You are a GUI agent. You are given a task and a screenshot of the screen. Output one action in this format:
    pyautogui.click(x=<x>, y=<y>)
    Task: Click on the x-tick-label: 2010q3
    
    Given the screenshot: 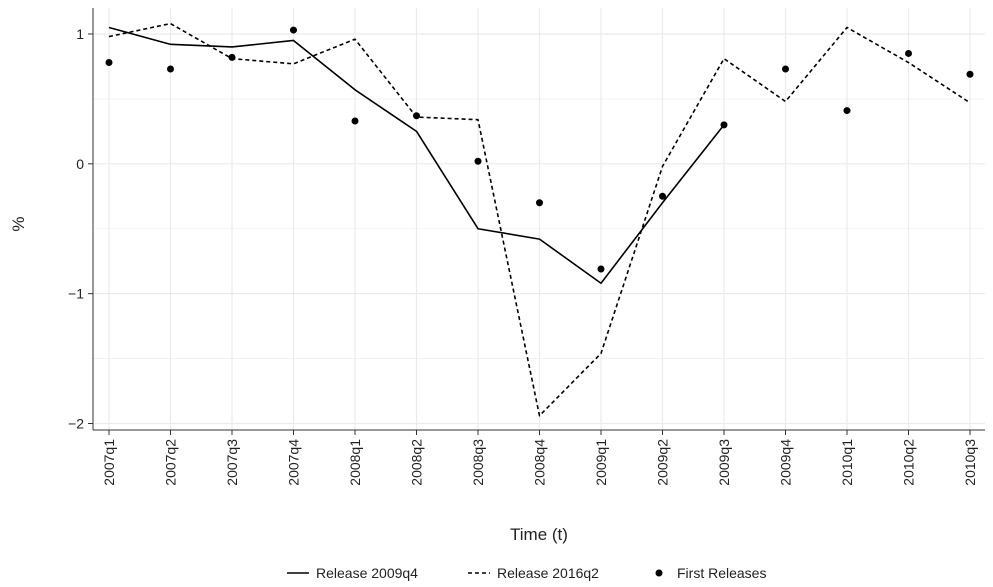 What is the action you would take?
    pyautogui.click(x=970, y=462)
    